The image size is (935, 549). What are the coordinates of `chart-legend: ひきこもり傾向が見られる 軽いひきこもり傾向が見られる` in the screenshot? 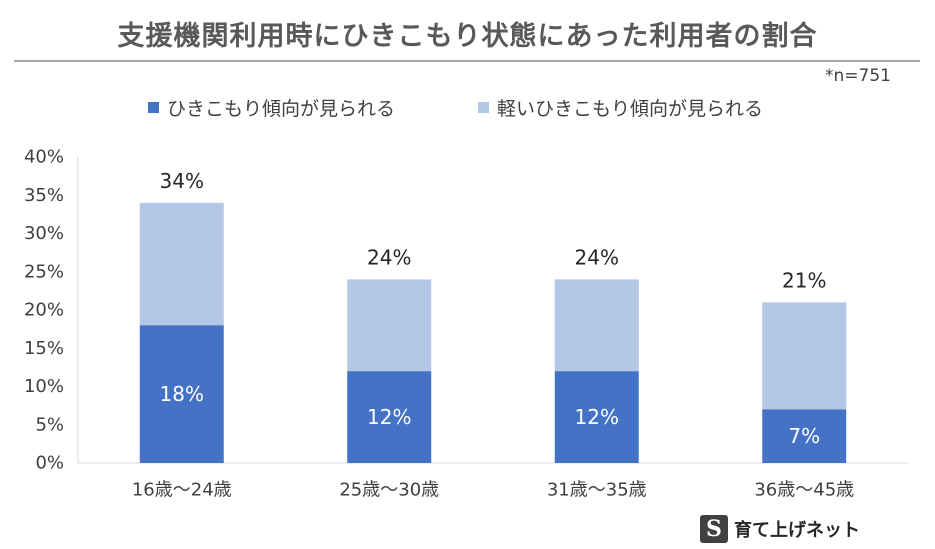 It's located at (467, 107).